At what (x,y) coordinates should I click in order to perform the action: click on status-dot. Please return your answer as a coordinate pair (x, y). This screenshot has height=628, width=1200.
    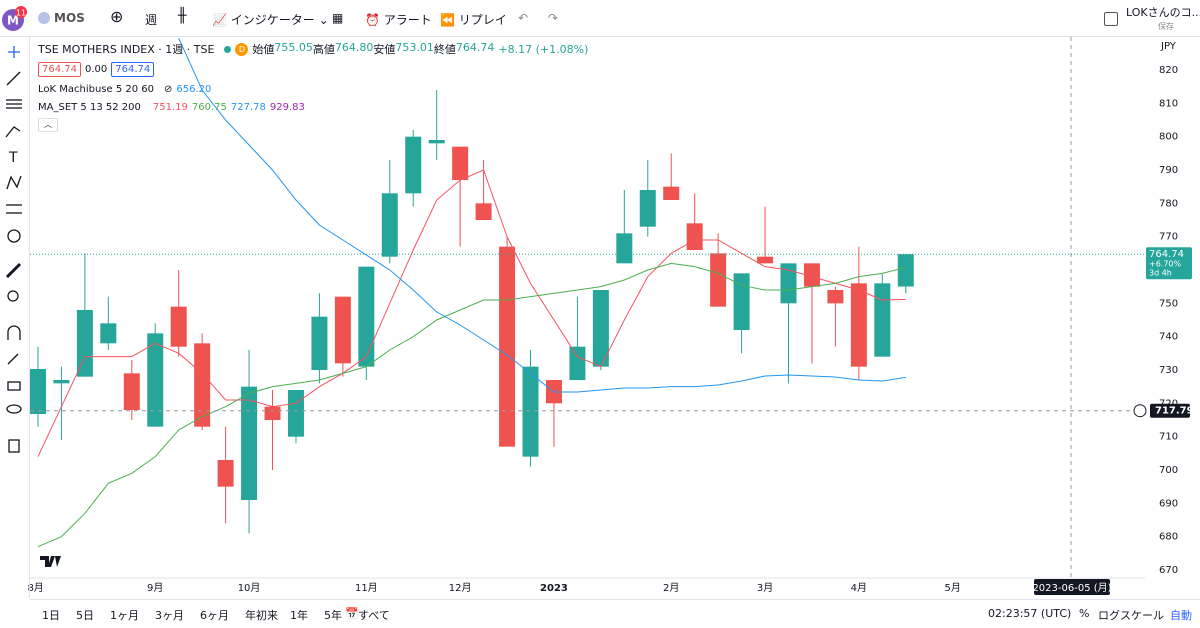
    Looking at the image, I should click on (228, 49).